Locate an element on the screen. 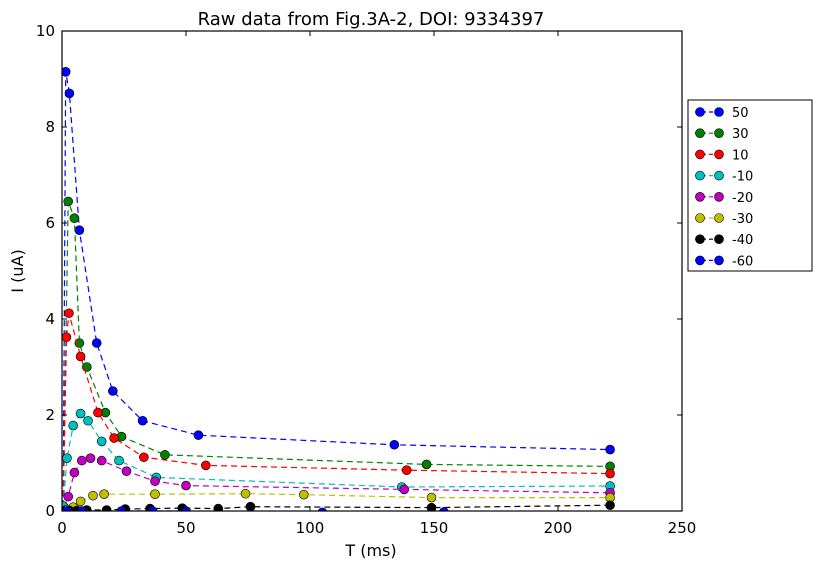 This screenshot has width=821, height=570. y-tick-label: 4 is located at coordinates (50, 319).